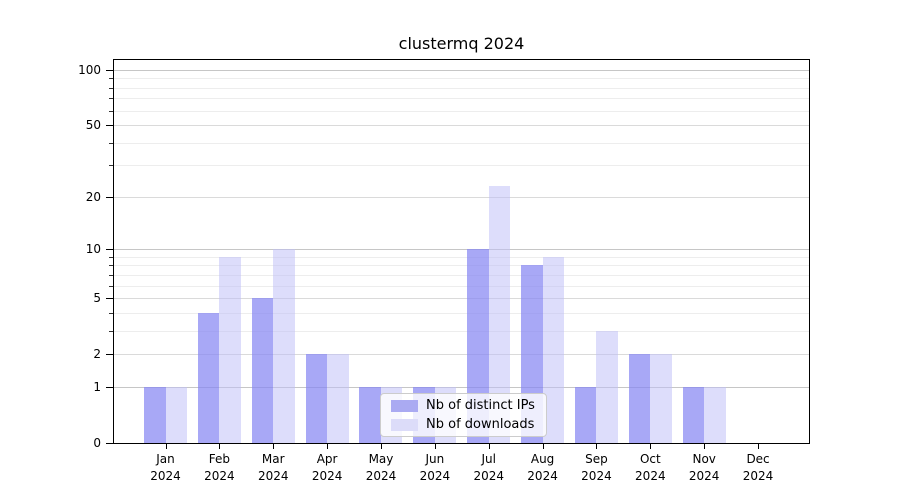 This screenshot has width=900, height=500. What do you see at coordinates (650, 467) in the screenshot?
I see `x-tick-label-oct: Oct 2024` at bounding box center [650, 467].